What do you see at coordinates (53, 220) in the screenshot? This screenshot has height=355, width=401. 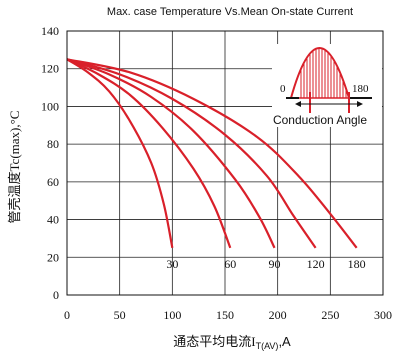 I see `y-tick-label: 40` at bounding box center [53, 220].